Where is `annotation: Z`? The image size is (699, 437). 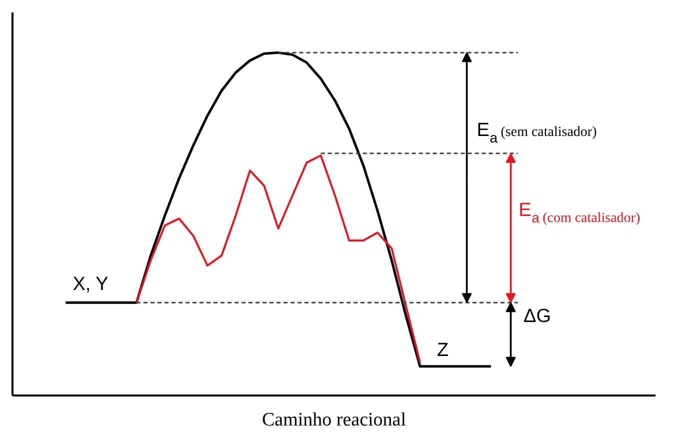 annotation: Z is located at coordinates (443, 350).